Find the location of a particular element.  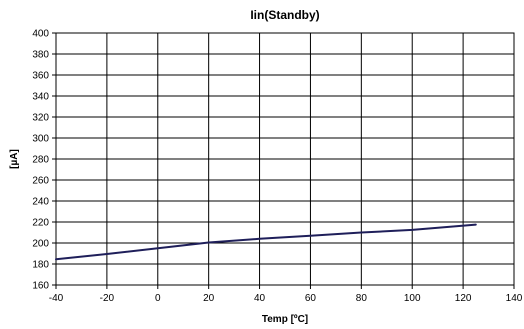

y-tick-label: 160 is located at coordinates (40, 286).